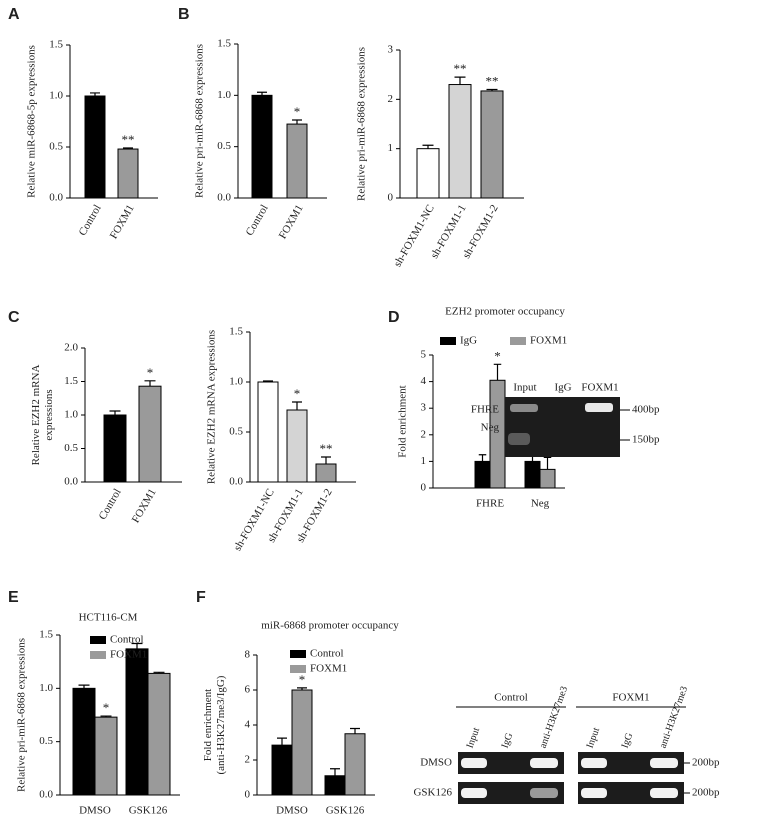  I want to click on chart-title: miR-6868 promoter occupancy, so click(330, 626).